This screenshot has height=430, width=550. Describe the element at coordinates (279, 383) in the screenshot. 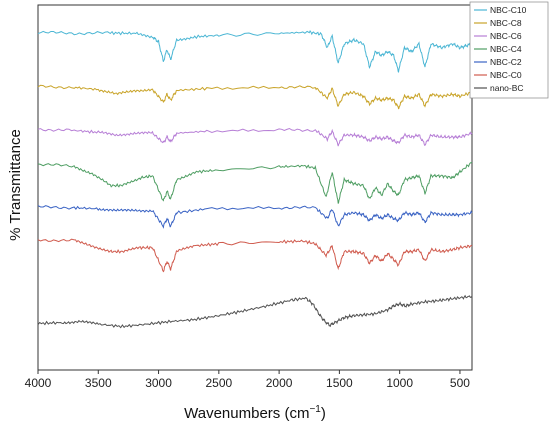

I see `x-tick-label: 2000` at that location.